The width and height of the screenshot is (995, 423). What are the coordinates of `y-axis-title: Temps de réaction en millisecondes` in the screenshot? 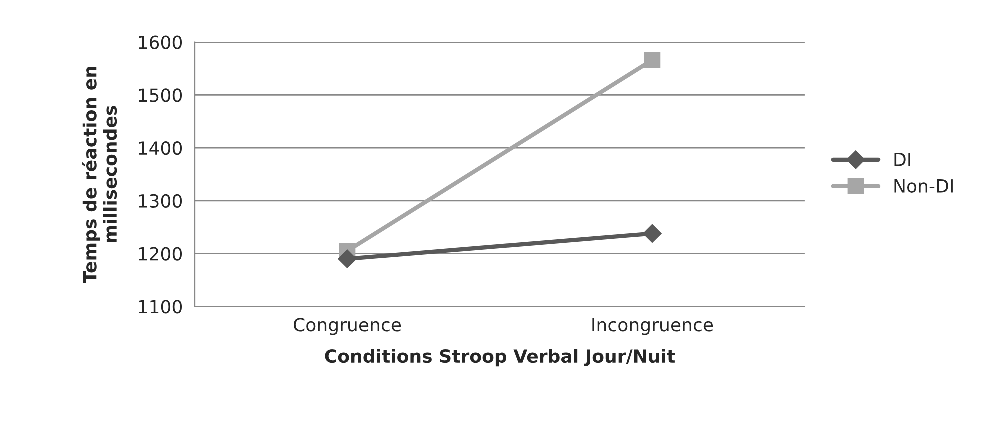 It's located at (100, 175).